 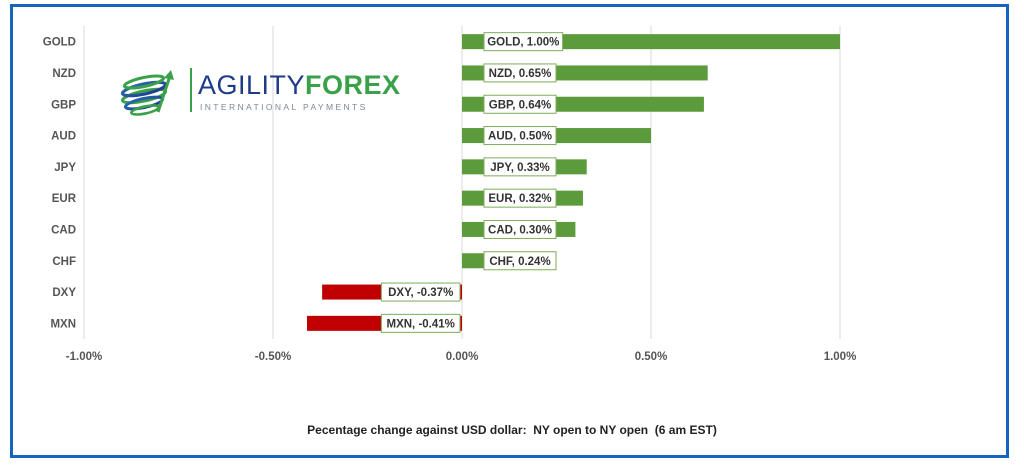 What do you see at coordinates (840, 357) in the screenshot?
I see `x-tick-label: 1.00%` at bounding box center [840, 357].